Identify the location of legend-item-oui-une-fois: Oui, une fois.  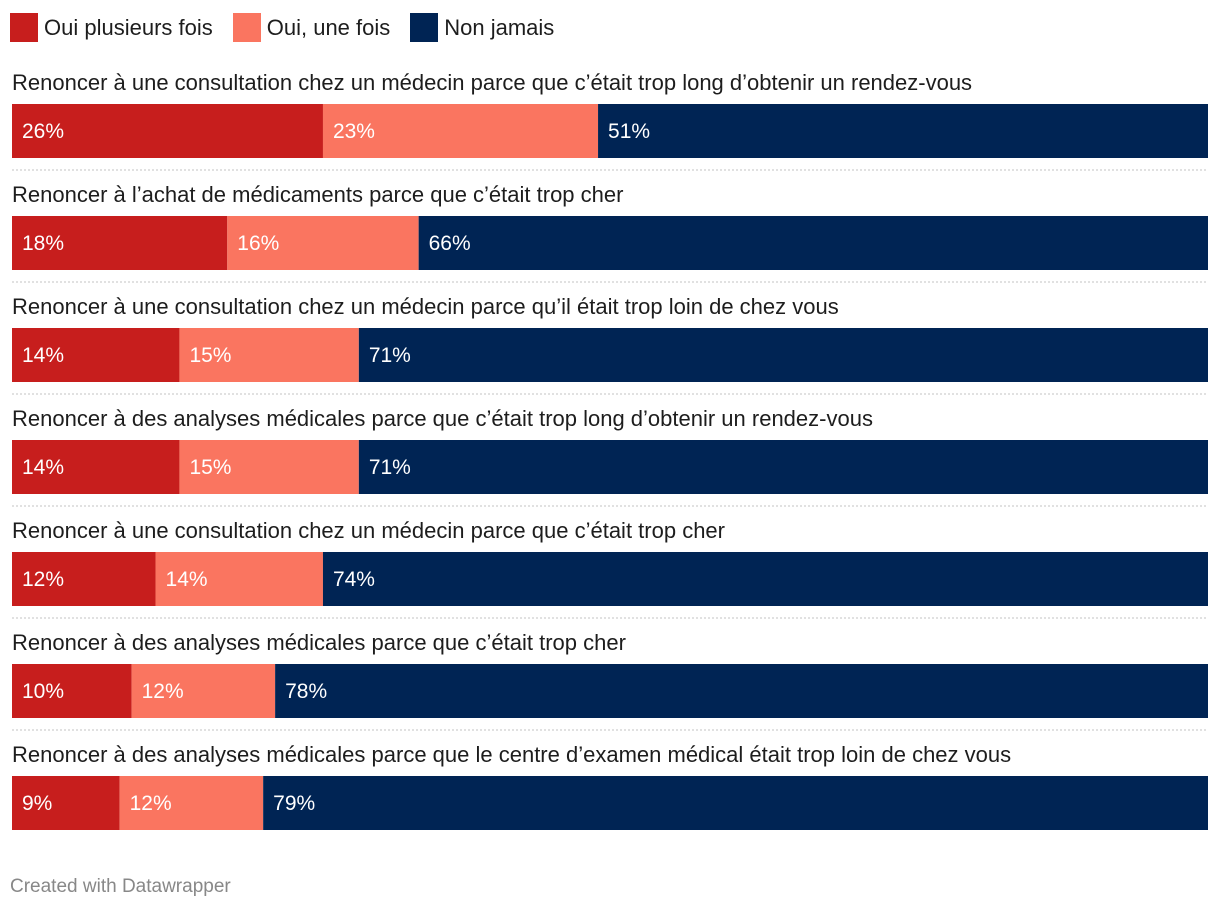
(311, 27).